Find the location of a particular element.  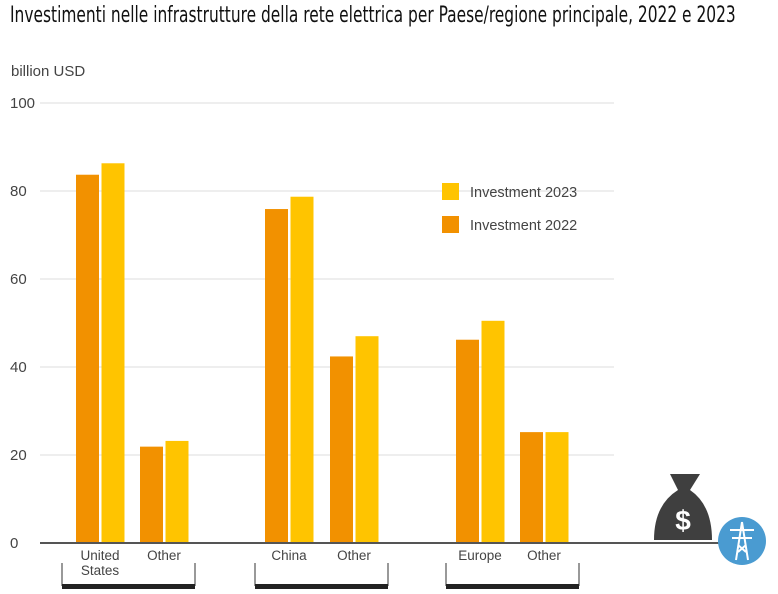

y-tick-label: 40 is located at coordinates (18, 367).